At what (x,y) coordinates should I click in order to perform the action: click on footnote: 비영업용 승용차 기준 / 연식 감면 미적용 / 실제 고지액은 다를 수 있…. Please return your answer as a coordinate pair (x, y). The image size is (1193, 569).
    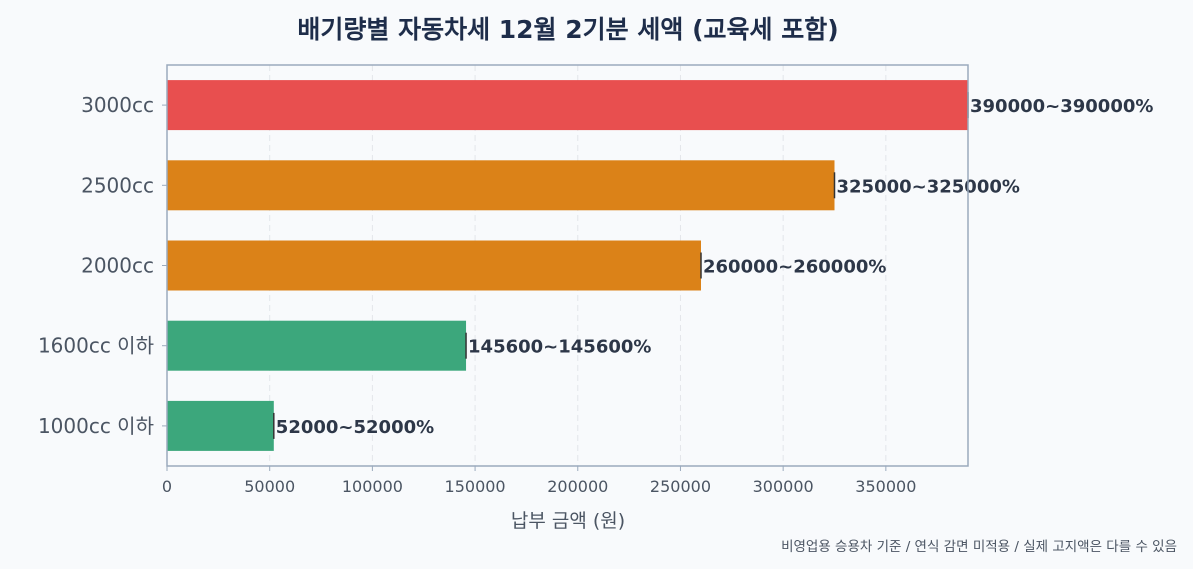
    Looking at the image, I should click on (979, 547).